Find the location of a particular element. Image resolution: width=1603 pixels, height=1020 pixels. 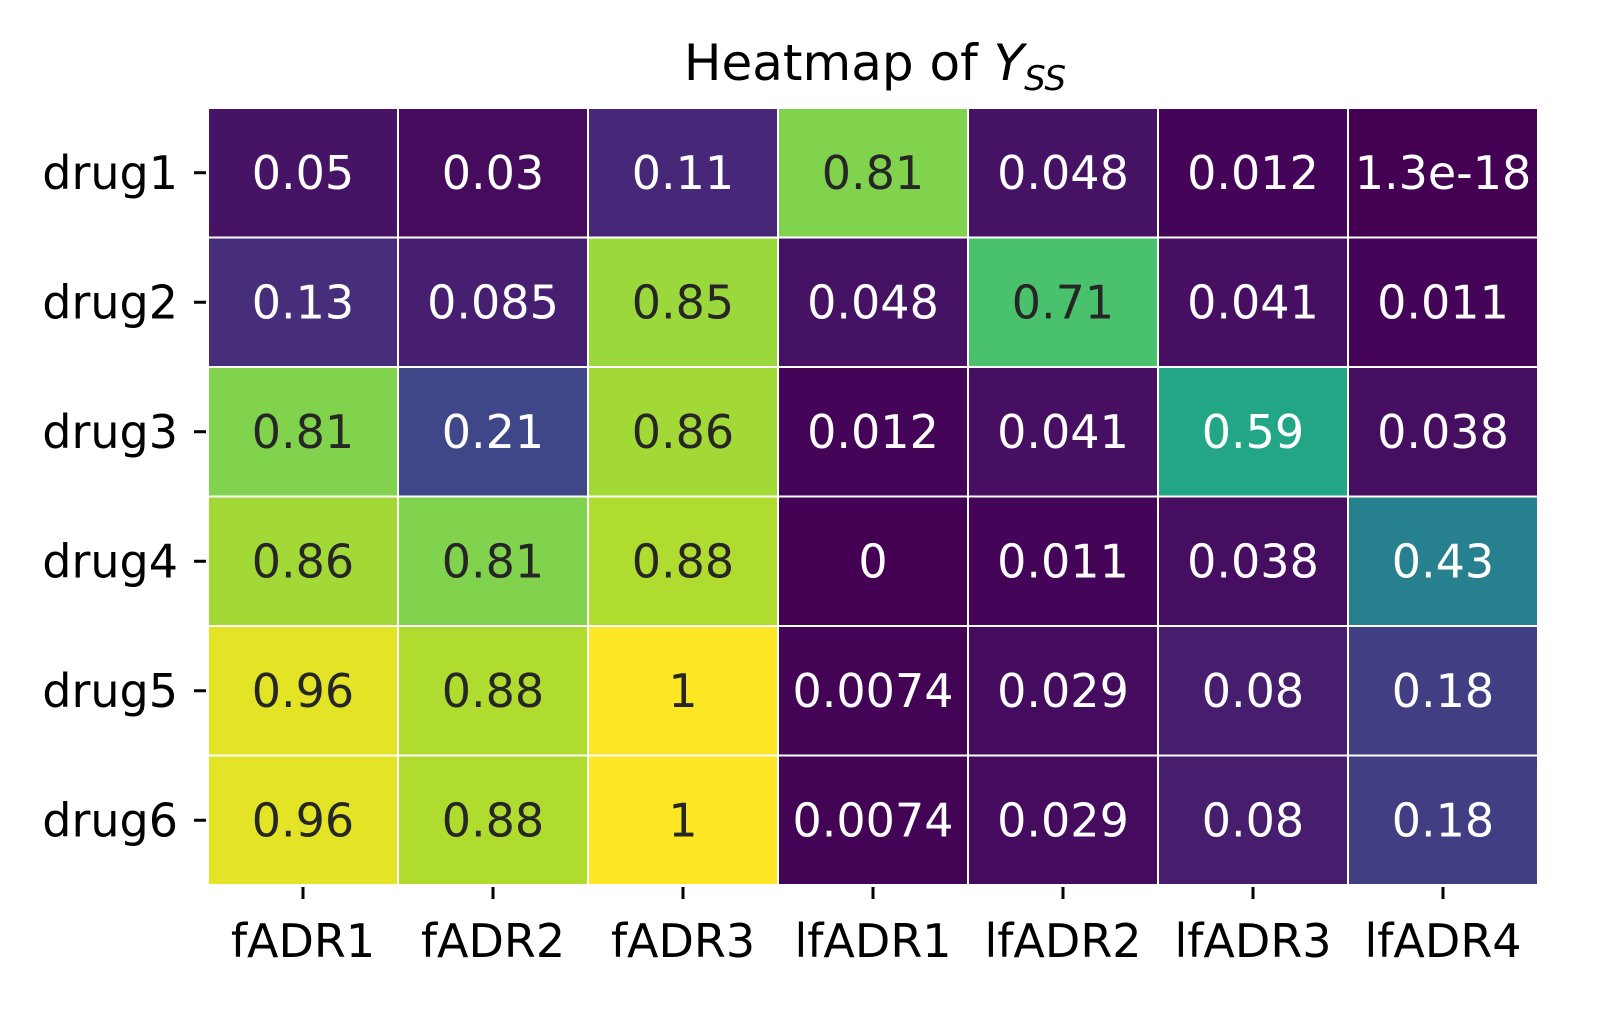

chart-title-subscript: SS is located at coordinates (1045, 79).